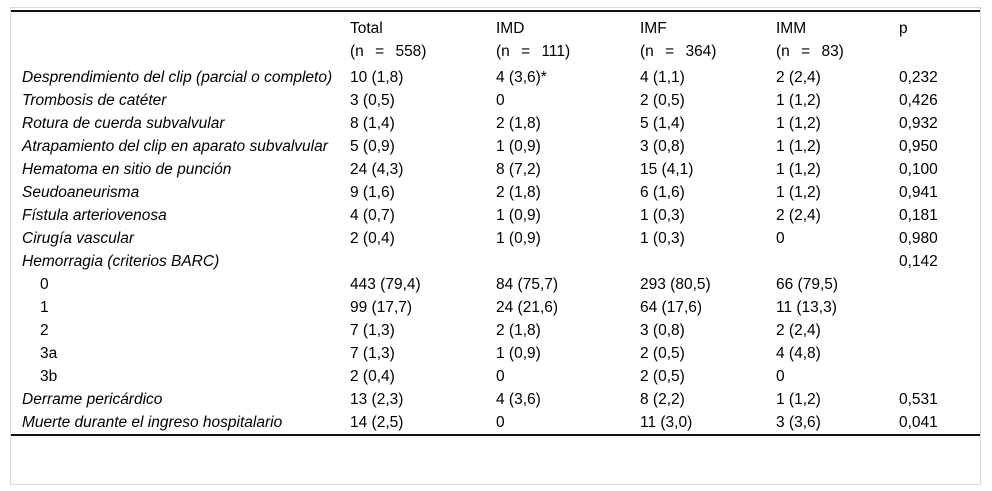 This screenshot has width=992, height=491. Describe the element at coordinates (44, 284) in the screenshot. I see `row-label: 0` at that location.